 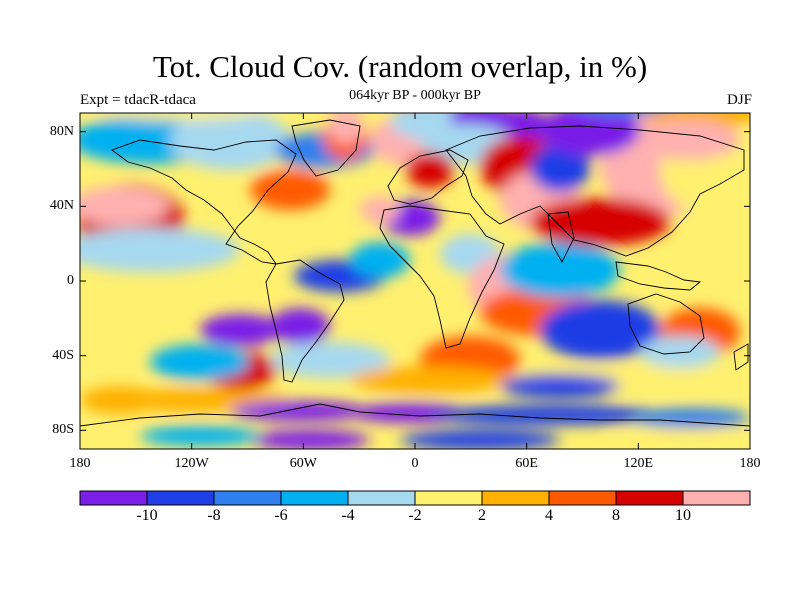 What do you see at coordinates (281, 515) in the screenshot?
I see `colorbar-label: -6` at bounding box center [281, 515].